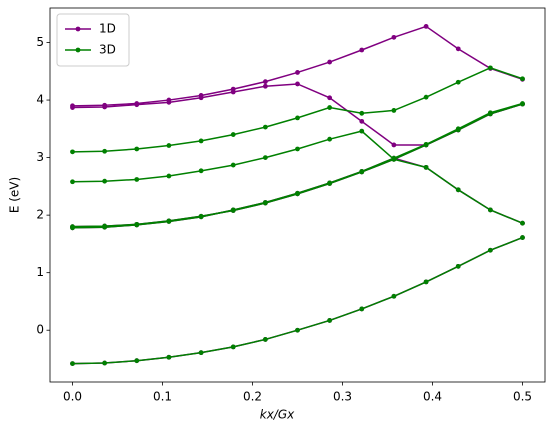 The width and height of the screenshot is (554, 433). Describe the element at coordinates (40, 272) in the screenshot. I see `y-tick-label: 1` at that location.